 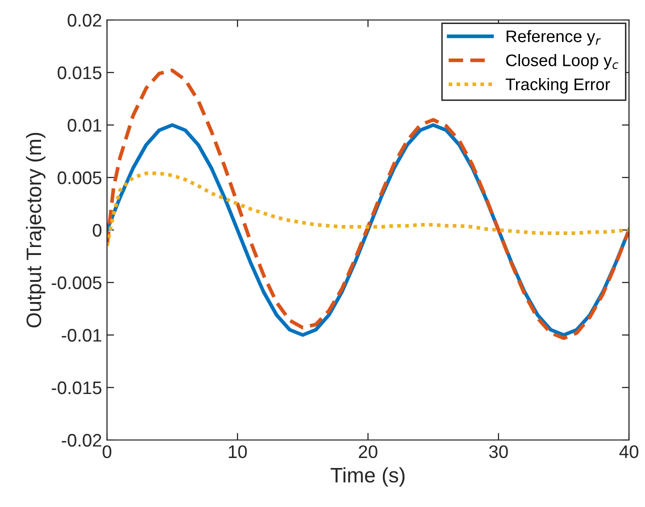 What do you see at coordinates (237, 451) in the screenshot?
I see `x-tick-label: 10` at bounding box center [237, 451].